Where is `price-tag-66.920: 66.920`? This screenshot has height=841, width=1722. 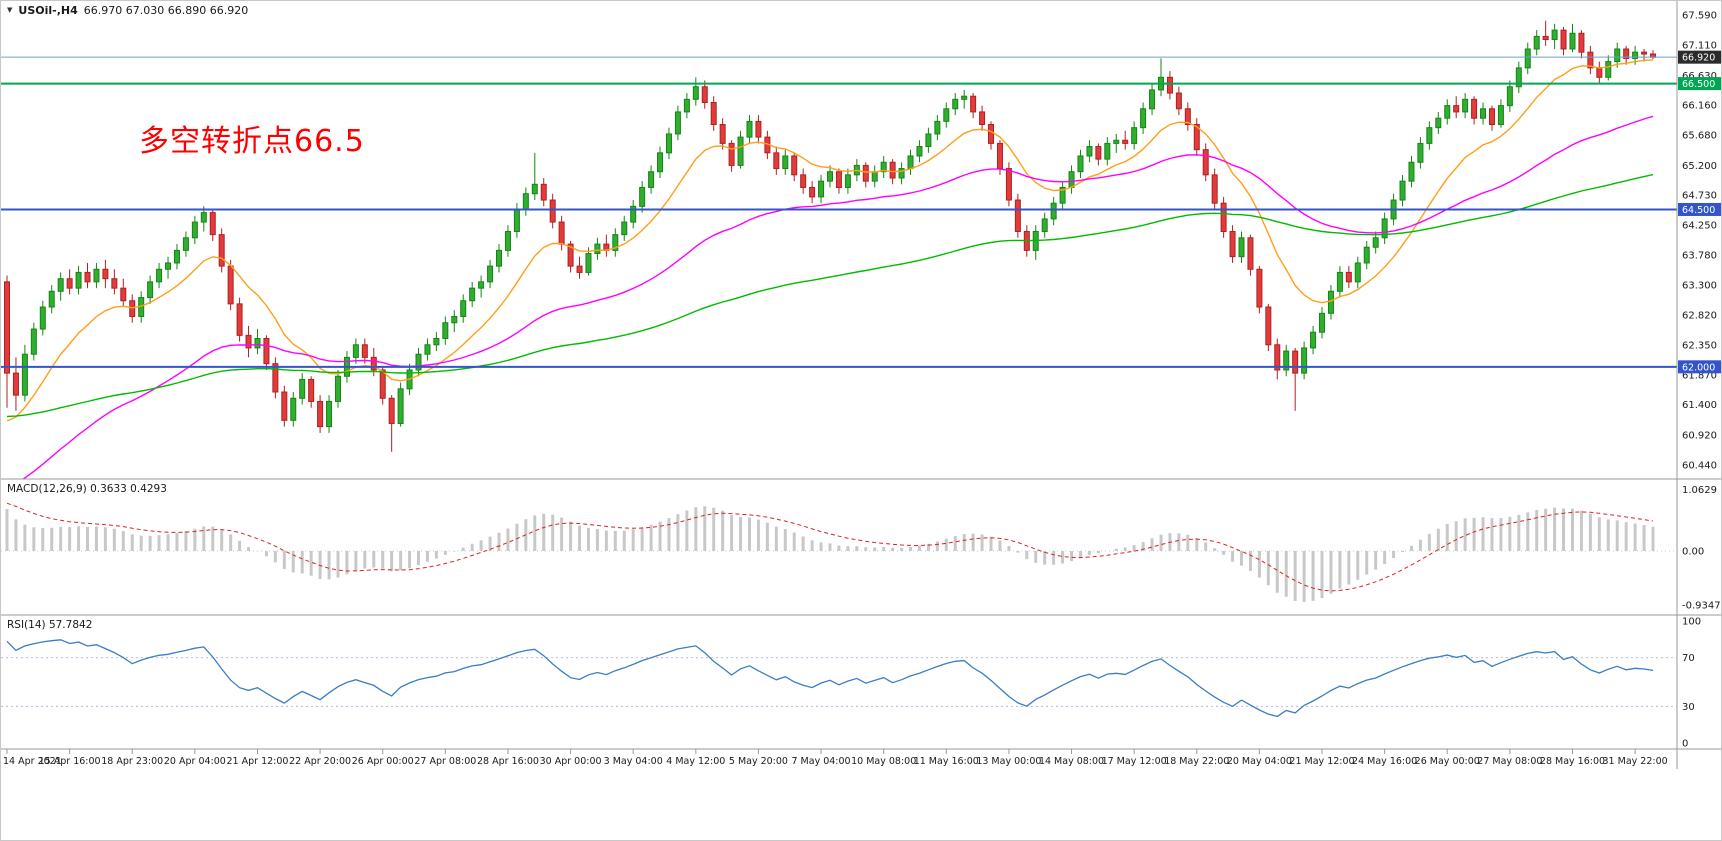 price-tag-66.920: 66.920 is located at coordinates (1699, 57).